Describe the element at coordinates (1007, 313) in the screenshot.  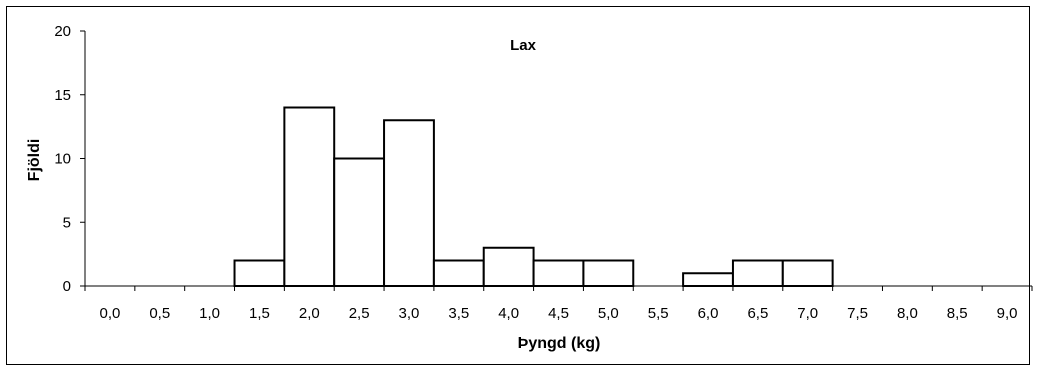
I see `x-tick-label: 9,0` at that location.